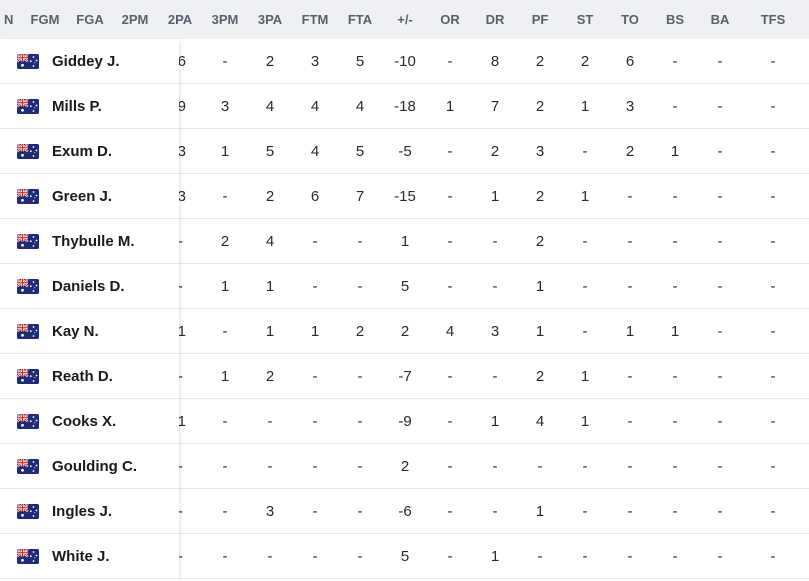  What do you see at coordinates (675, 19) in the screenshot?
I see `header-col-bs: BS` at bounding box center [675, 19].